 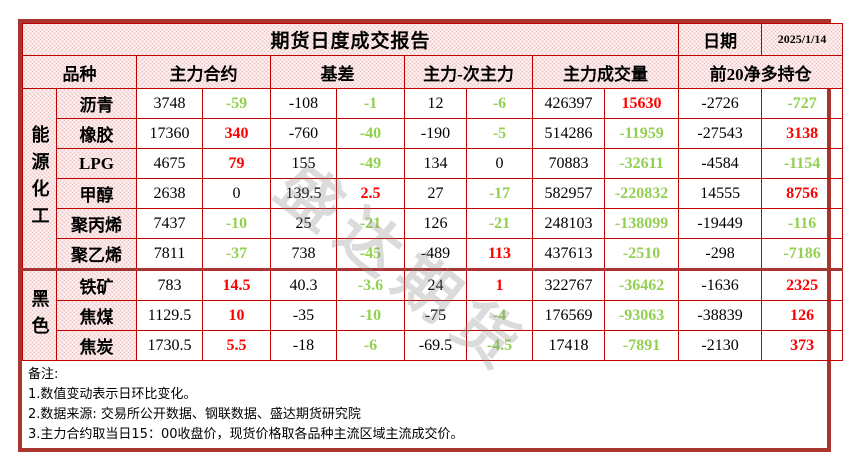 I want to click on cell-value: 1730.5, so click(x=169, y=345).